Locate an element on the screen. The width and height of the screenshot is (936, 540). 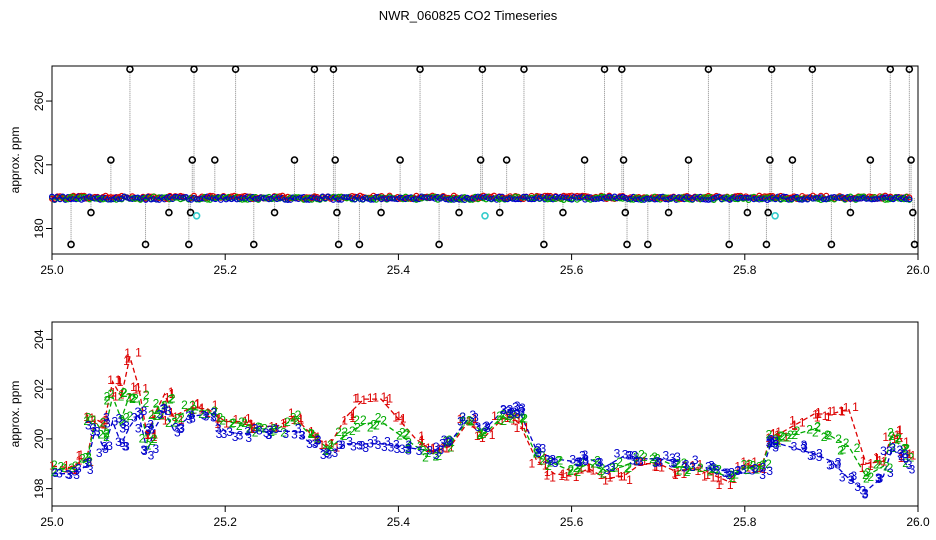
y-tick-label: 204 is located at coordinates (39, 339).